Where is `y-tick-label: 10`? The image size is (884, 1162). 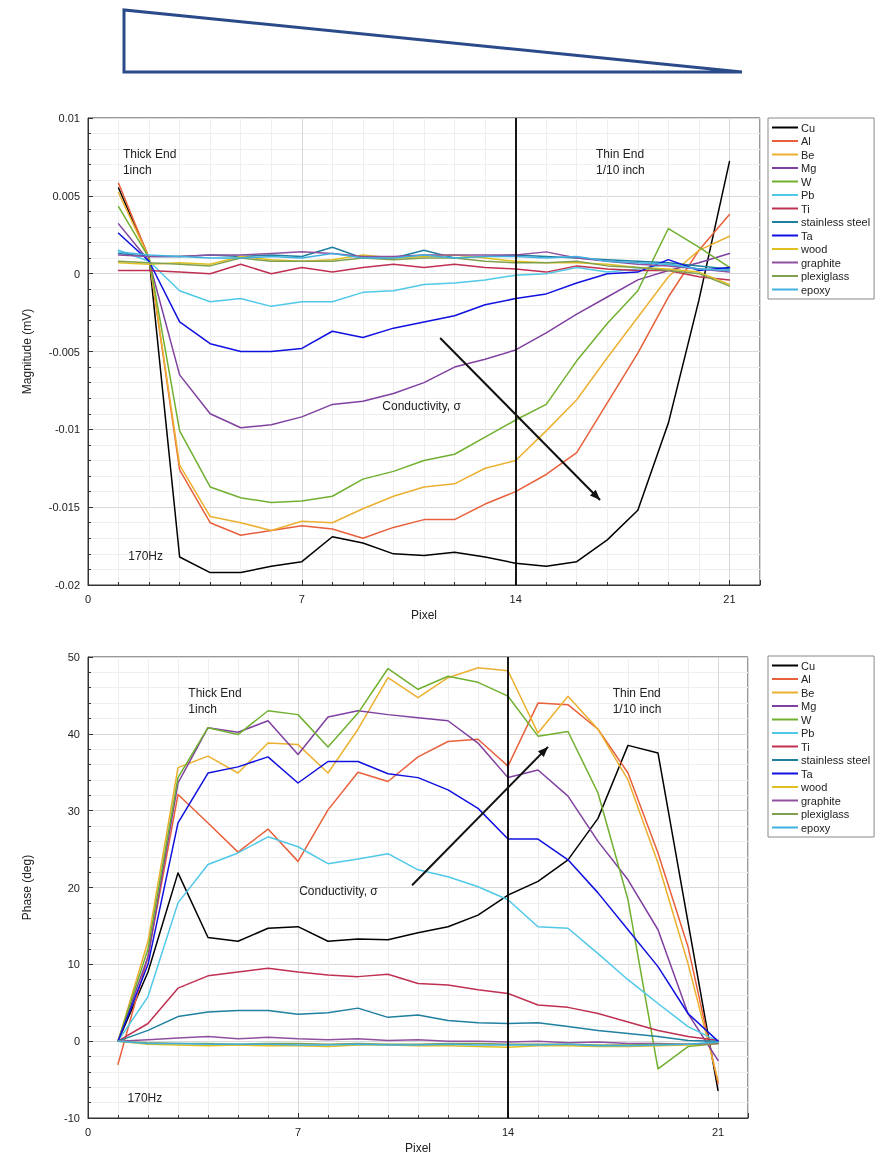 y-tick-label: 10 is located at coordinates (73, 964).